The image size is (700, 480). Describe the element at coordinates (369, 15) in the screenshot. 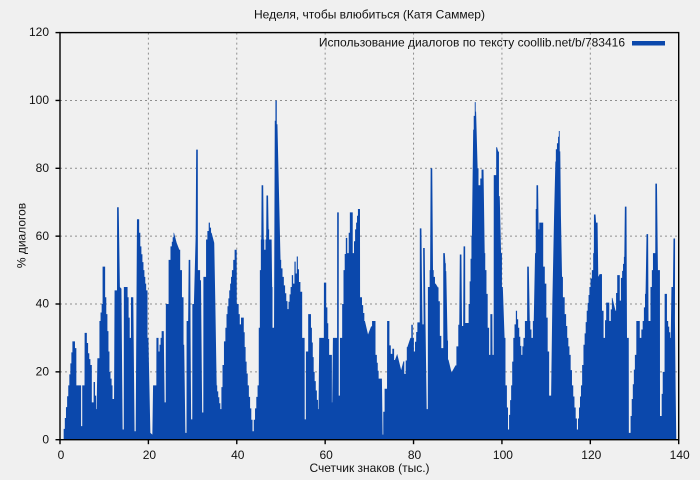

I see `svg-text:Неделя, чтобы влюбиться (Катя: Неделя, чтобы влюбиться (Катя Саммер)` at that location.